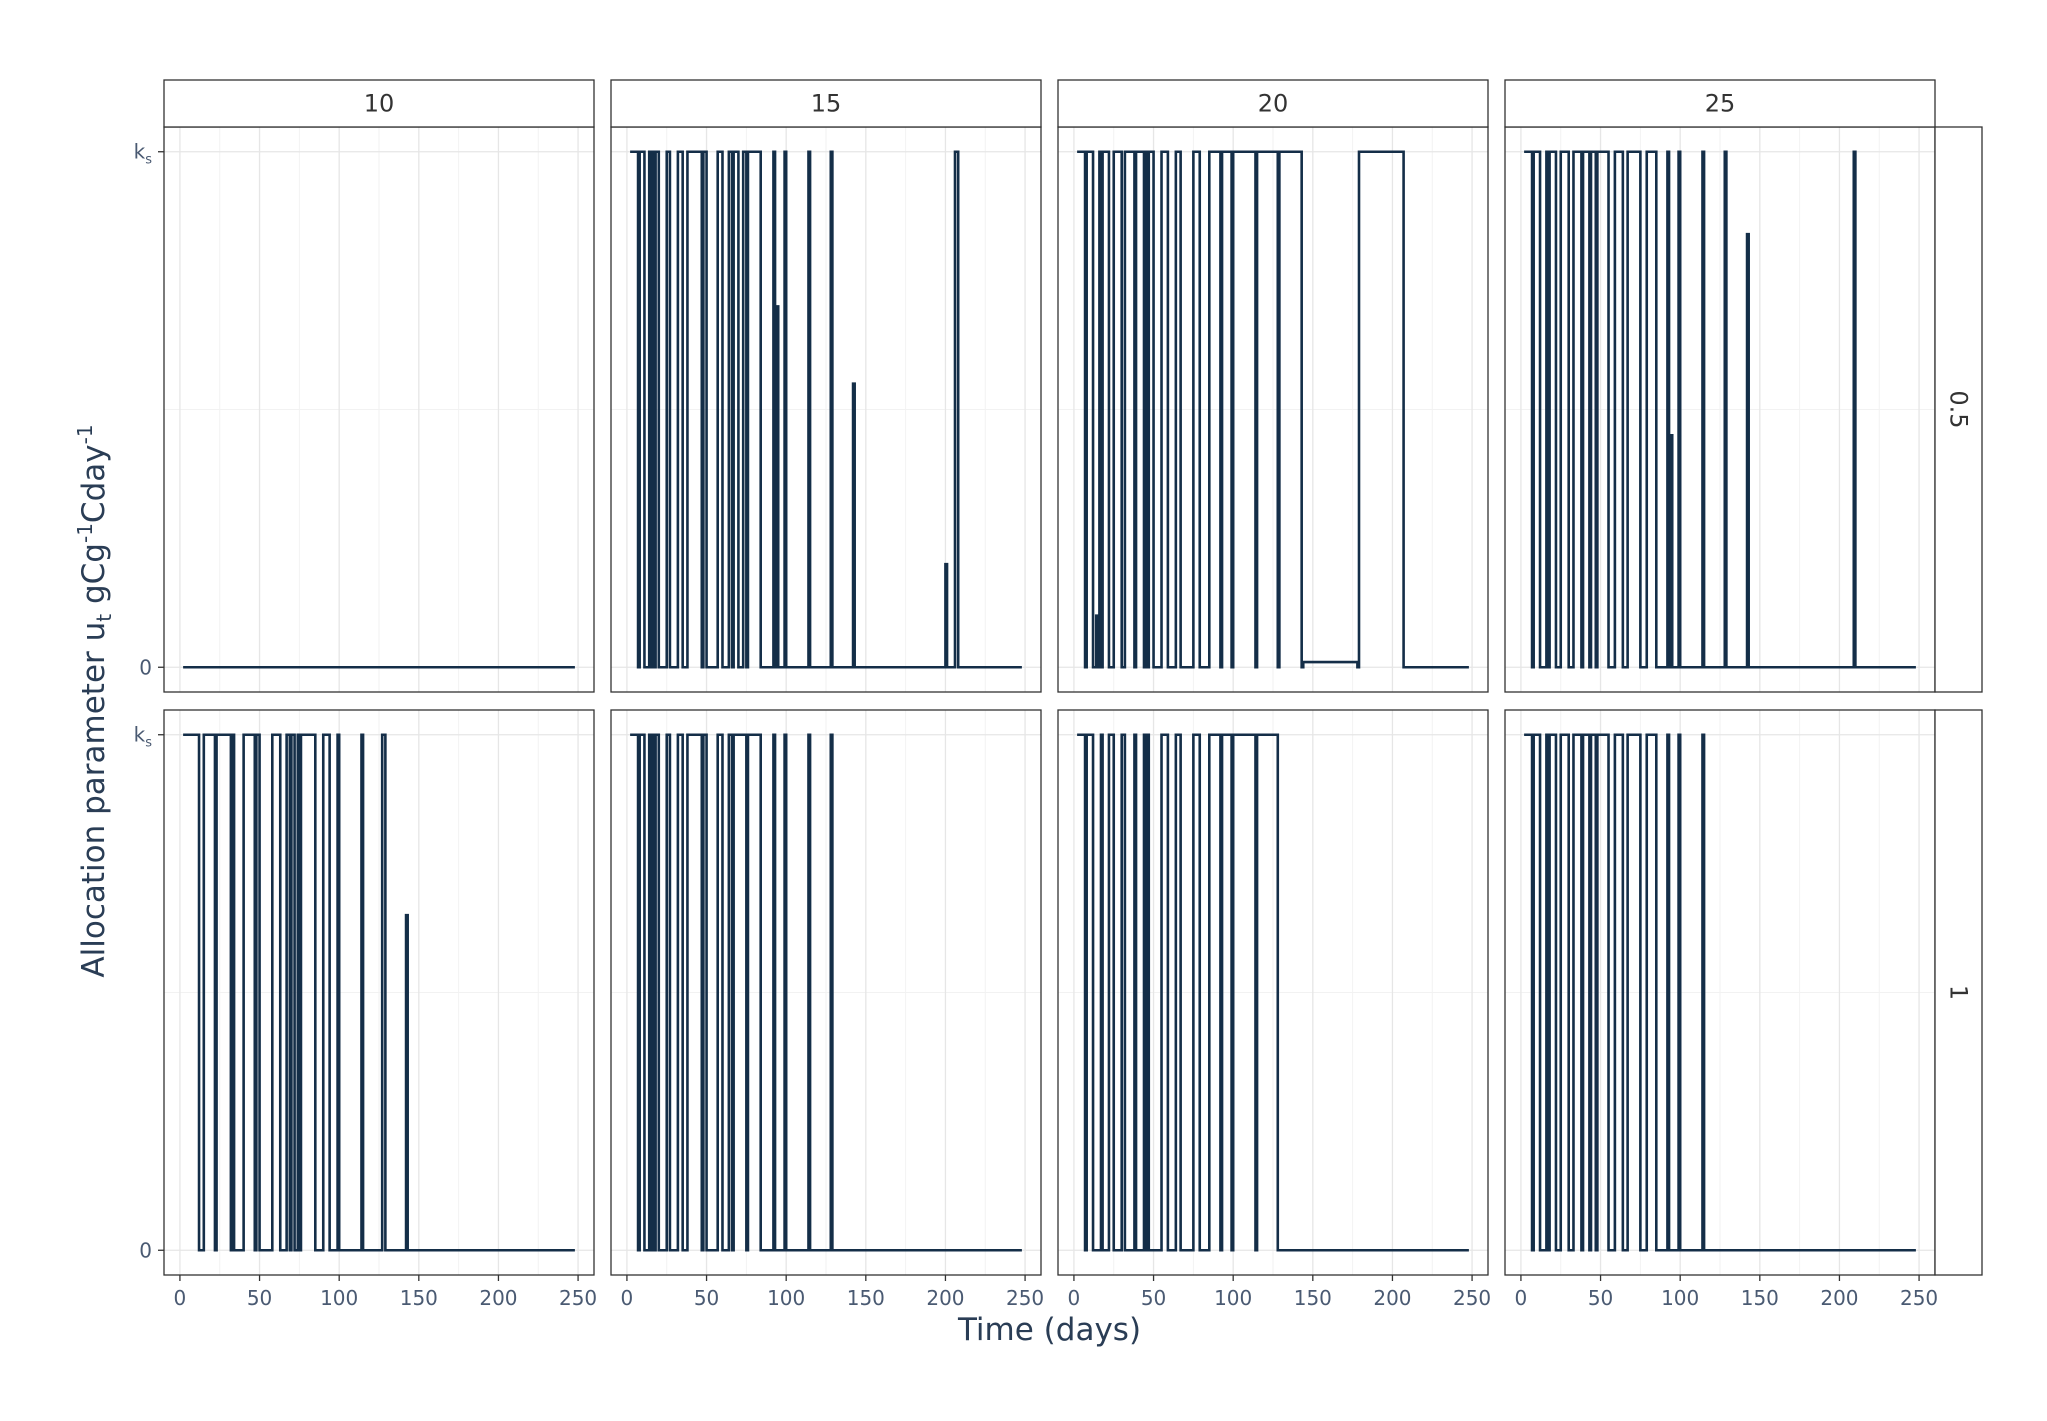 The image size is (2047, 1421). I want to click on strip-label-25: 25, so click(1720, 104).